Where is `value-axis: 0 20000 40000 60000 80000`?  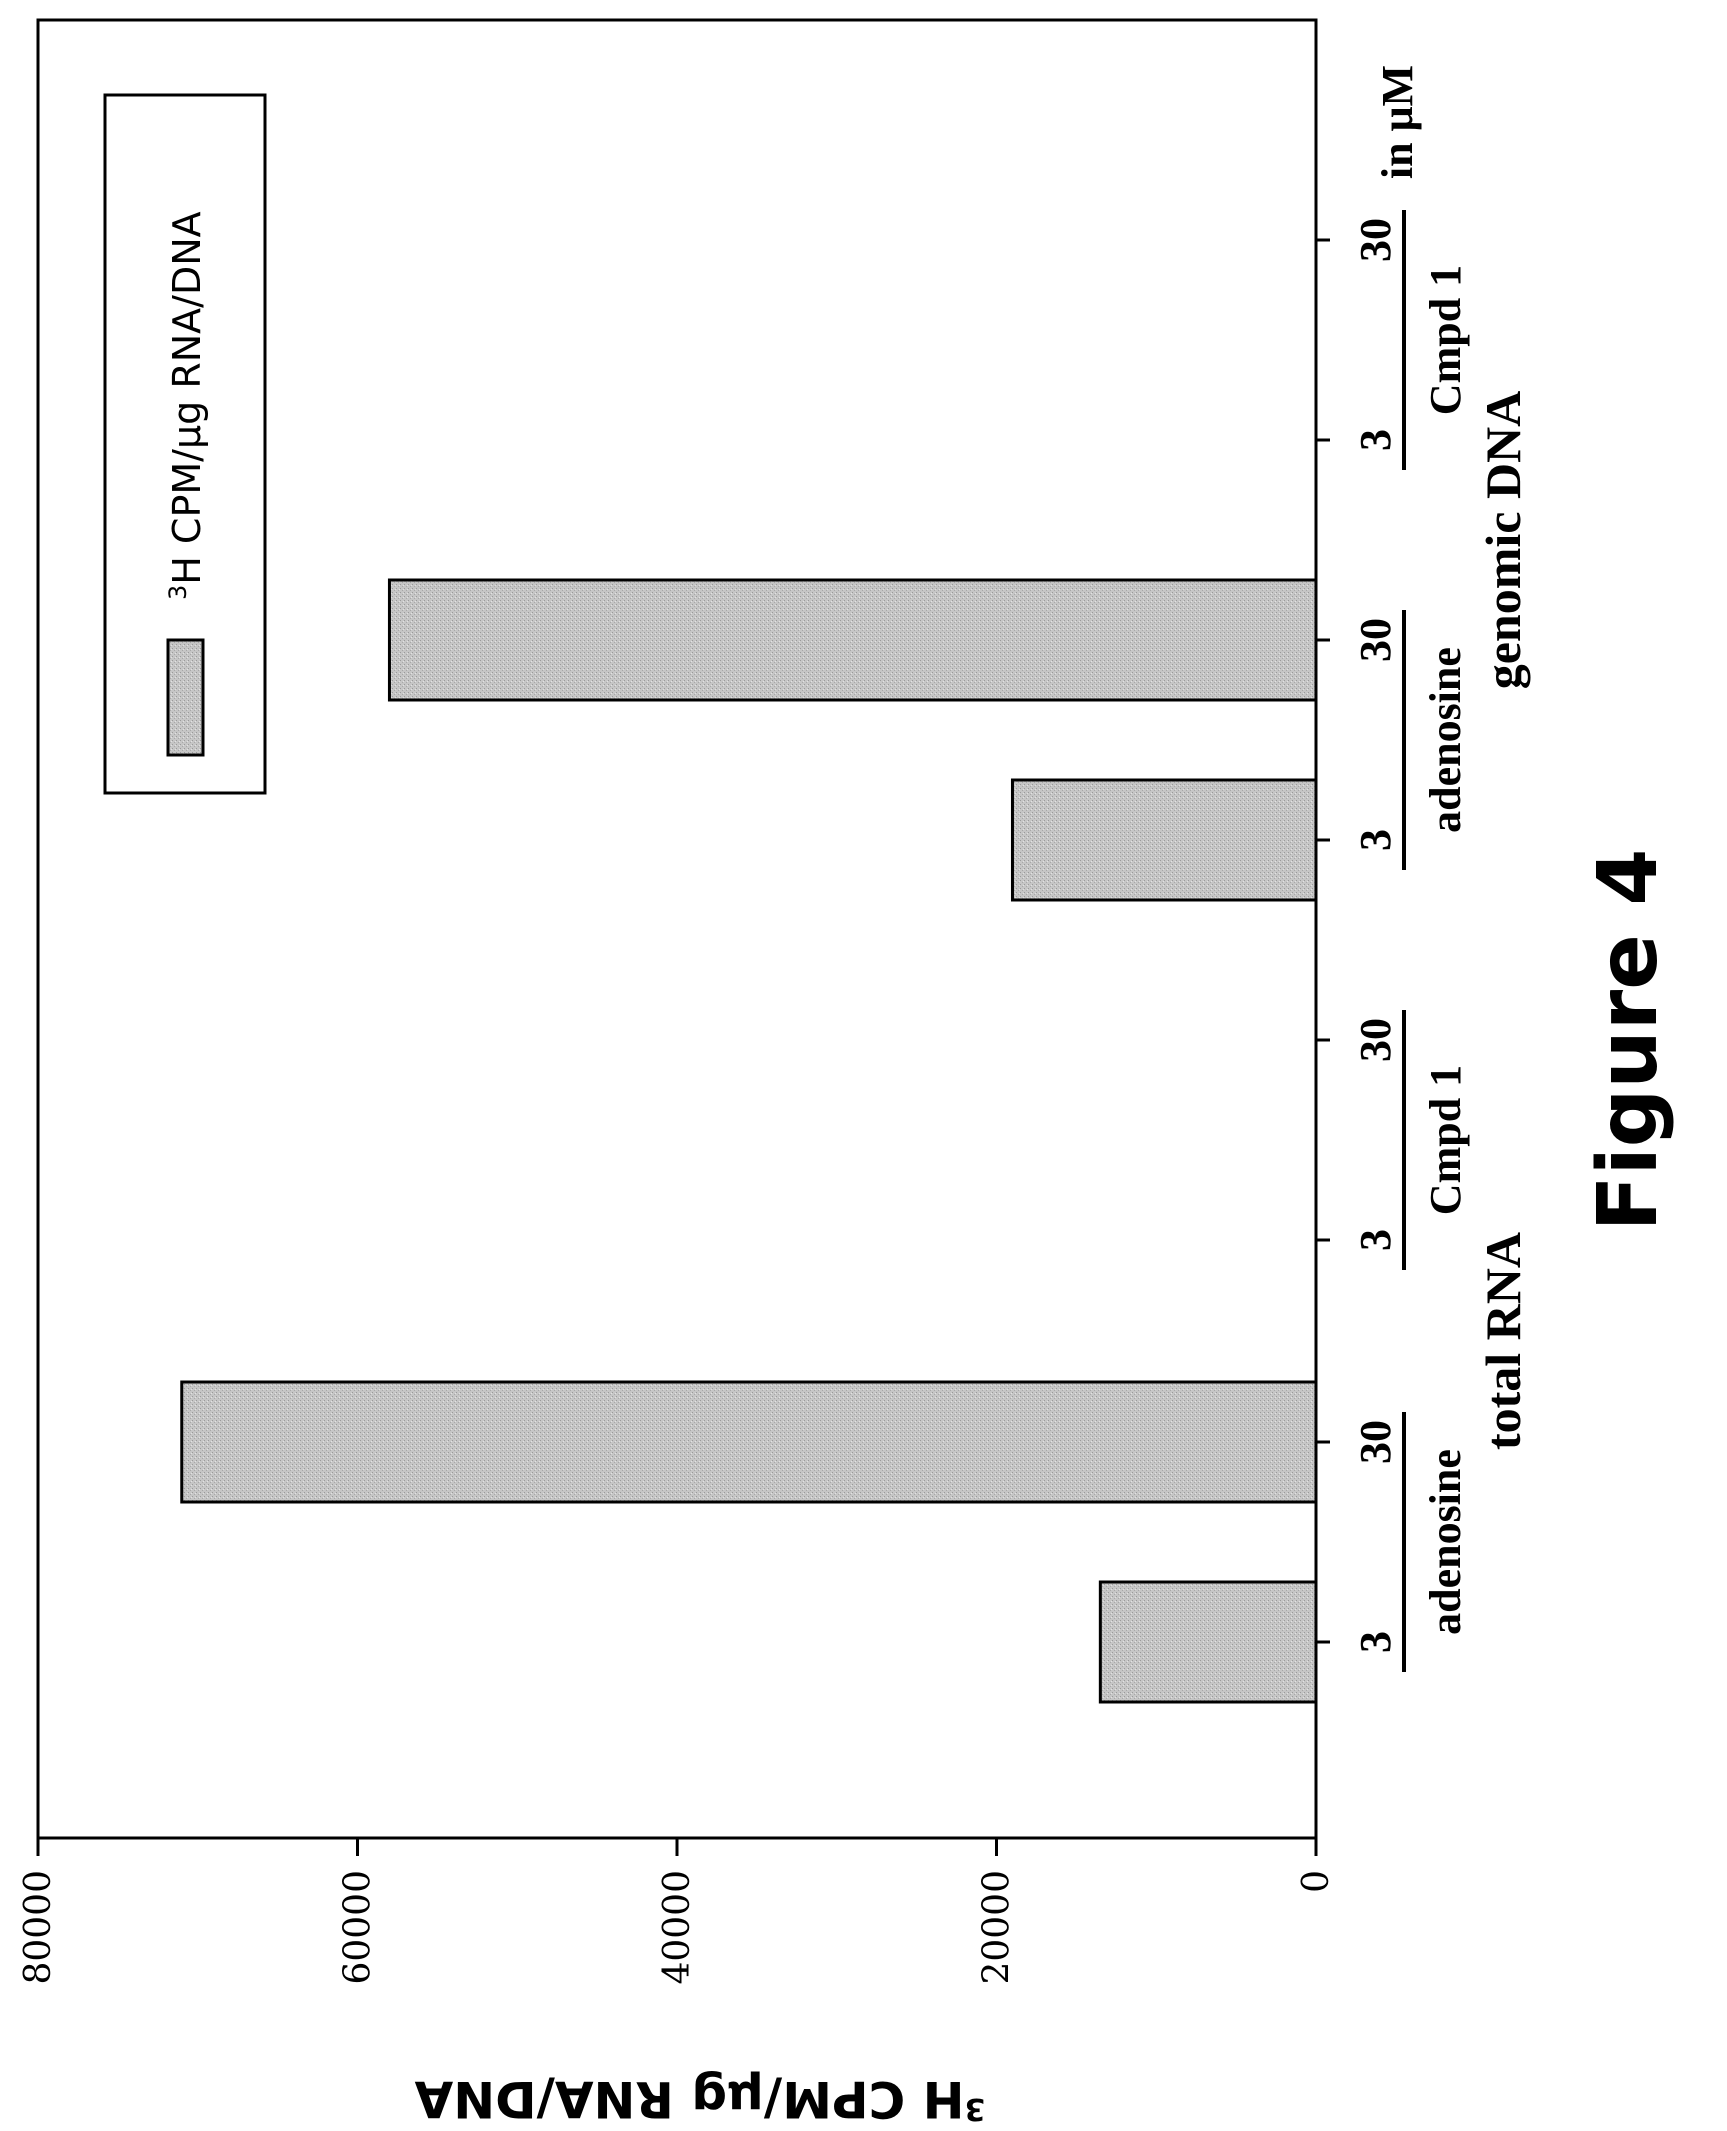
value-axis: 0 20000 40000 60000 80000 is located at coordinates (677, 1911).